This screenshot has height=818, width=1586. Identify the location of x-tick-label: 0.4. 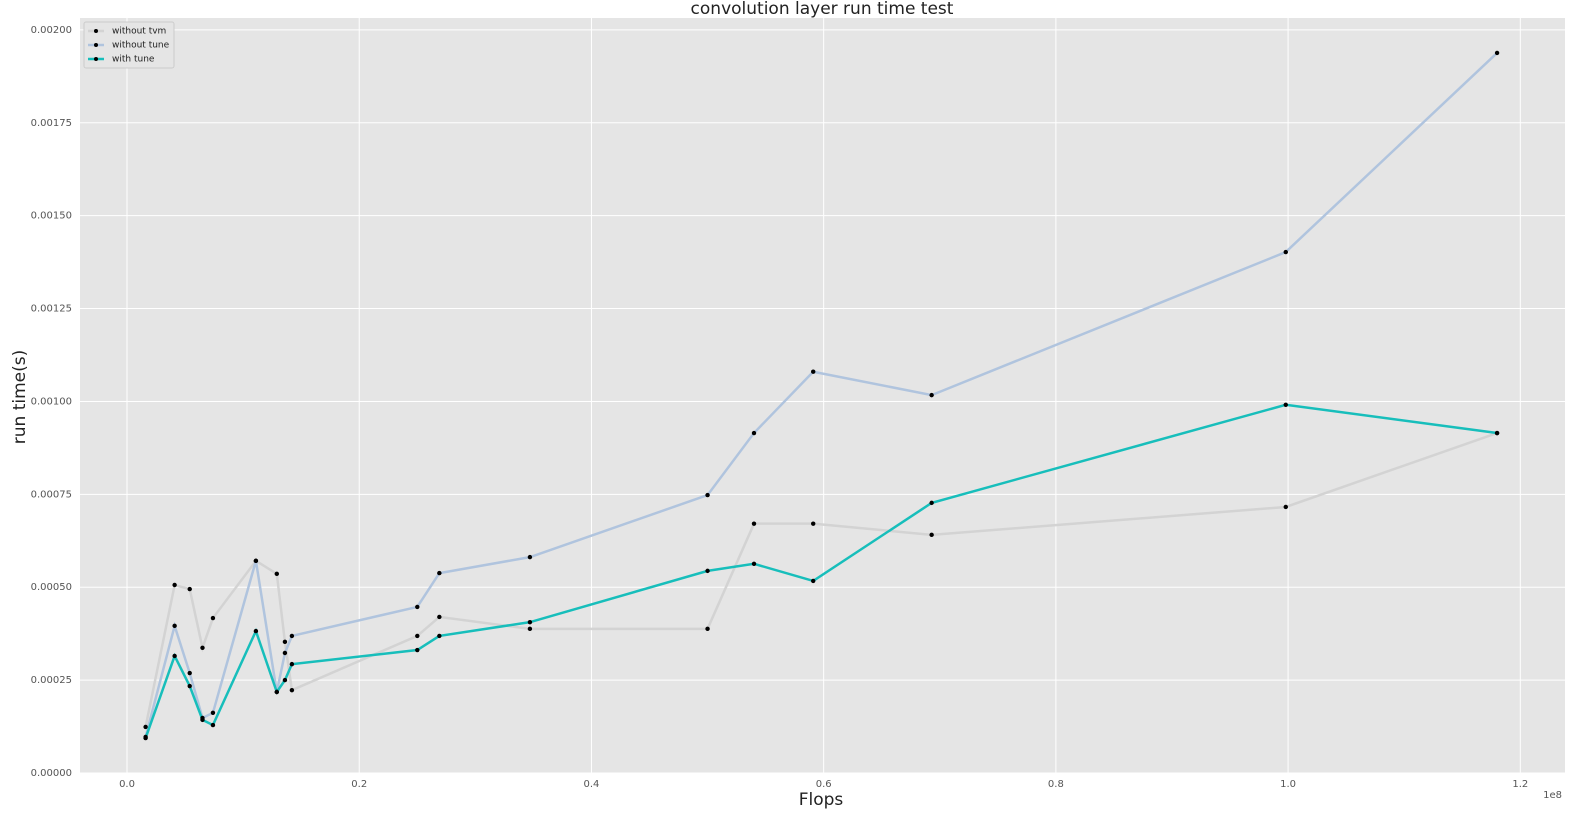
(591, 784).